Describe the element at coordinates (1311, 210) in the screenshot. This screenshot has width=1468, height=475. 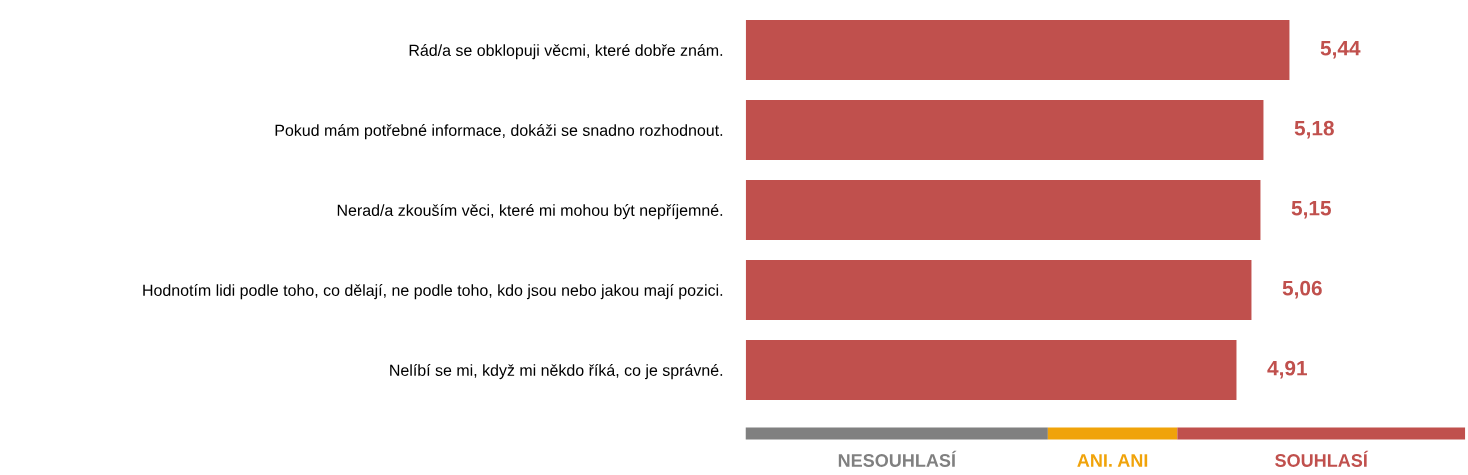
I see `data-label: 5,15` at that location.